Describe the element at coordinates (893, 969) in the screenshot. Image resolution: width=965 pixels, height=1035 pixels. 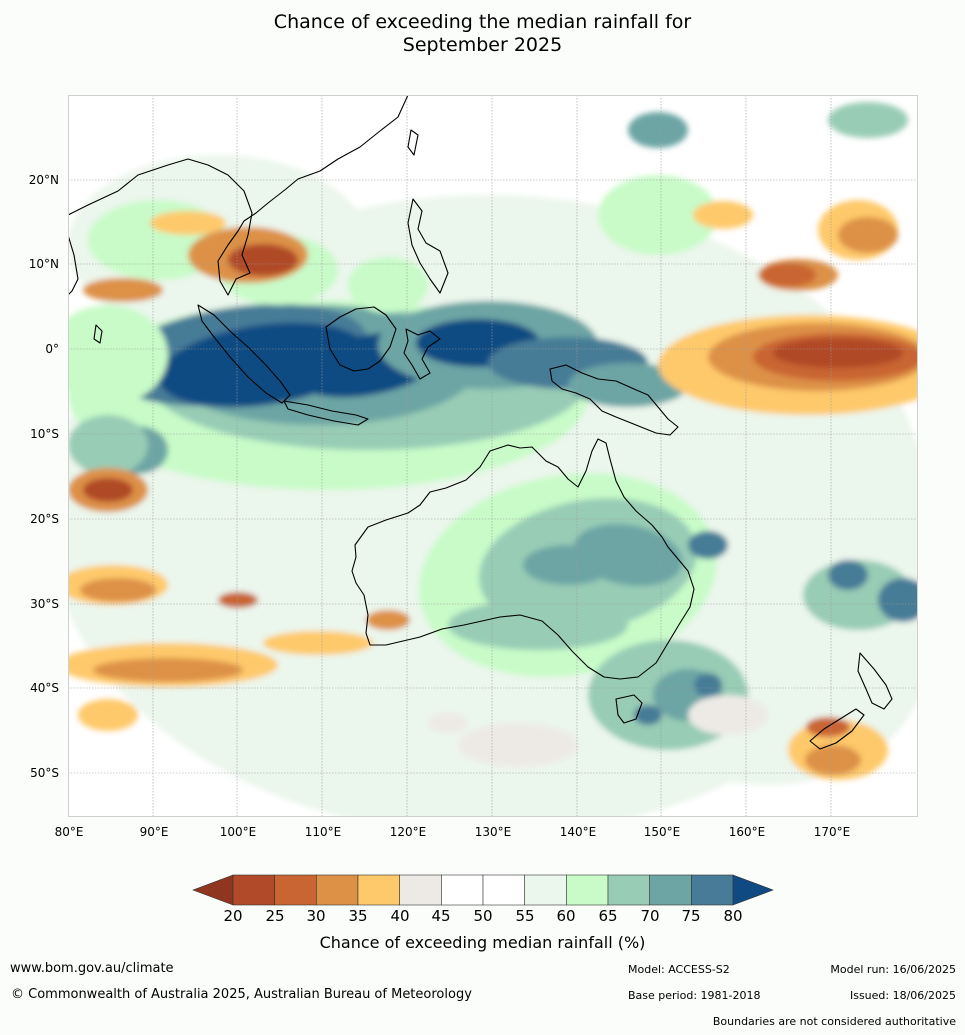
I see `model-run-date: Model run: 16/06/2025` at that location.